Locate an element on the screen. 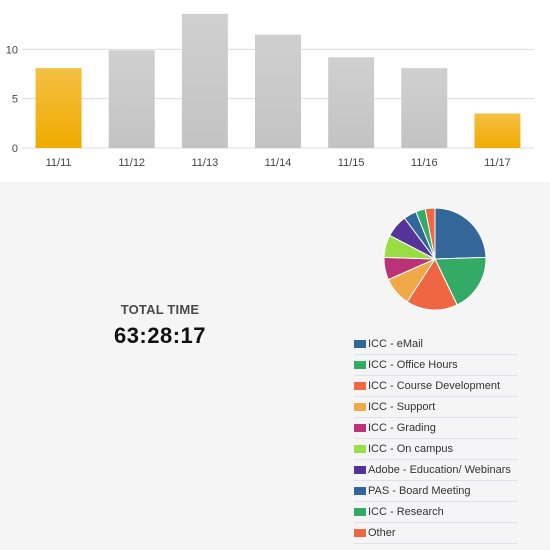 The height and width of the screenshot is (550, 550). legend-label: ICC - Support is located at coordinates (402, 407).